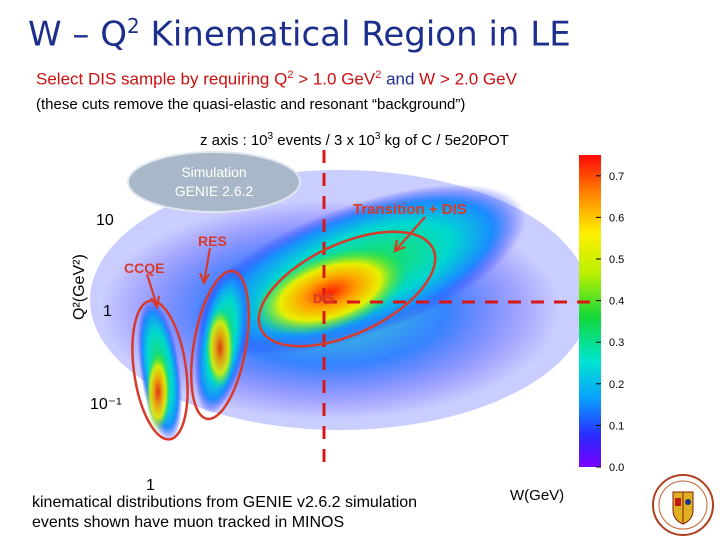  What do you see at coordinates (160, 370) in the screenshot?
I see `ccqe-region-outline` at bounding box center [160, 370].